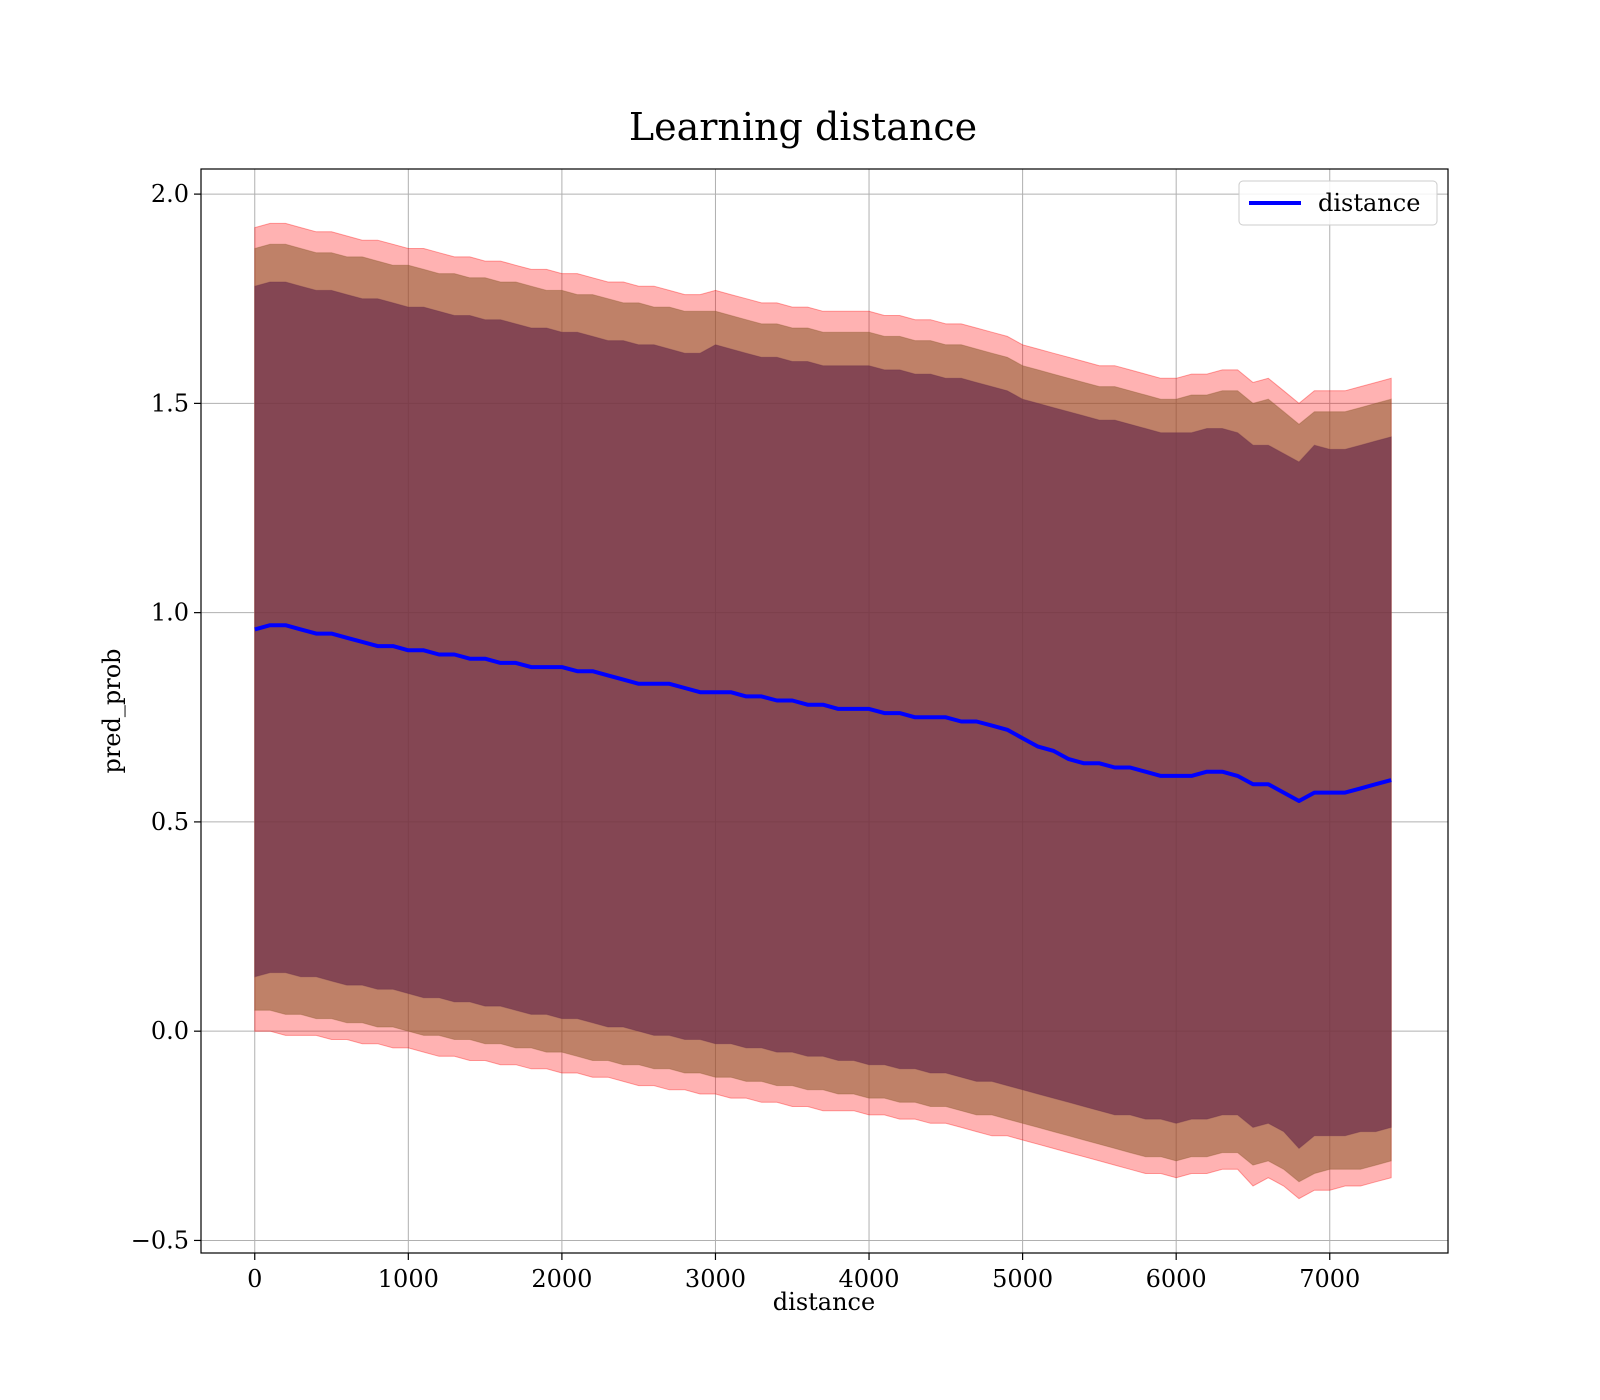  I want to click on x-tick-label: 5000, so click(1022, 1279).